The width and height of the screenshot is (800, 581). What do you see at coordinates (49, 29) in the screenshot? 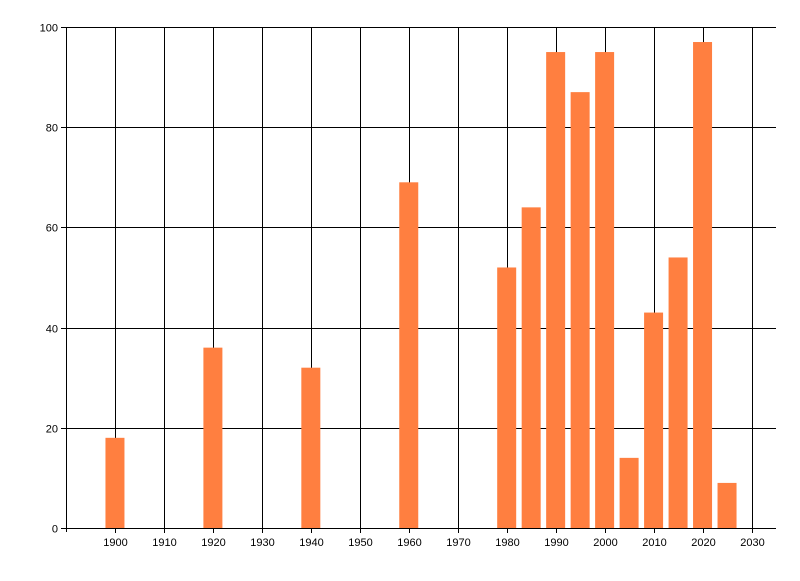
I see `y-tick-label: 100` at bounding box center [49, 29].